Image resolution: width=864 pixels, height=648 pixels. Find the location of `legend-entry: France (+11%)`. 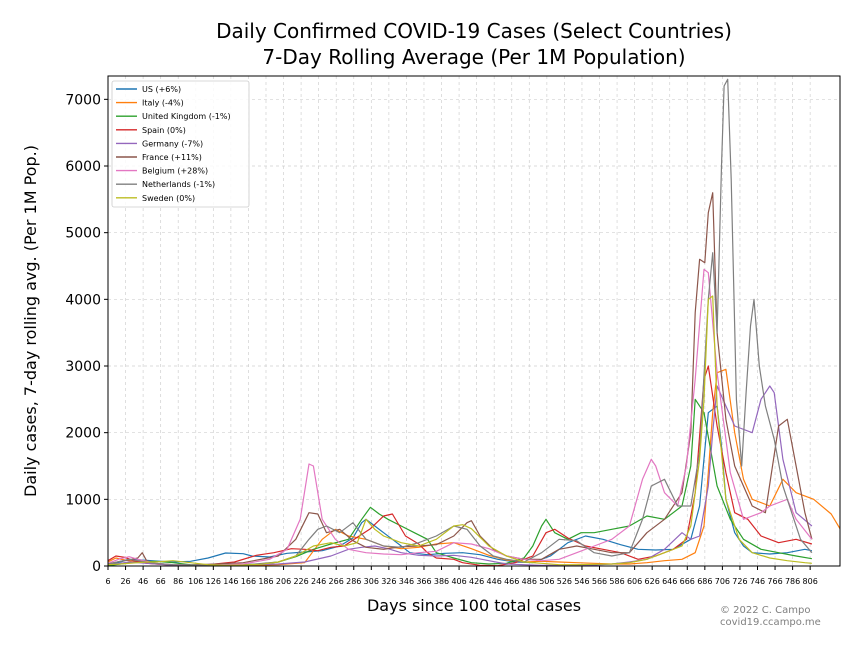

legend-entry: France (+11%) is located at coordinates (172, 157).